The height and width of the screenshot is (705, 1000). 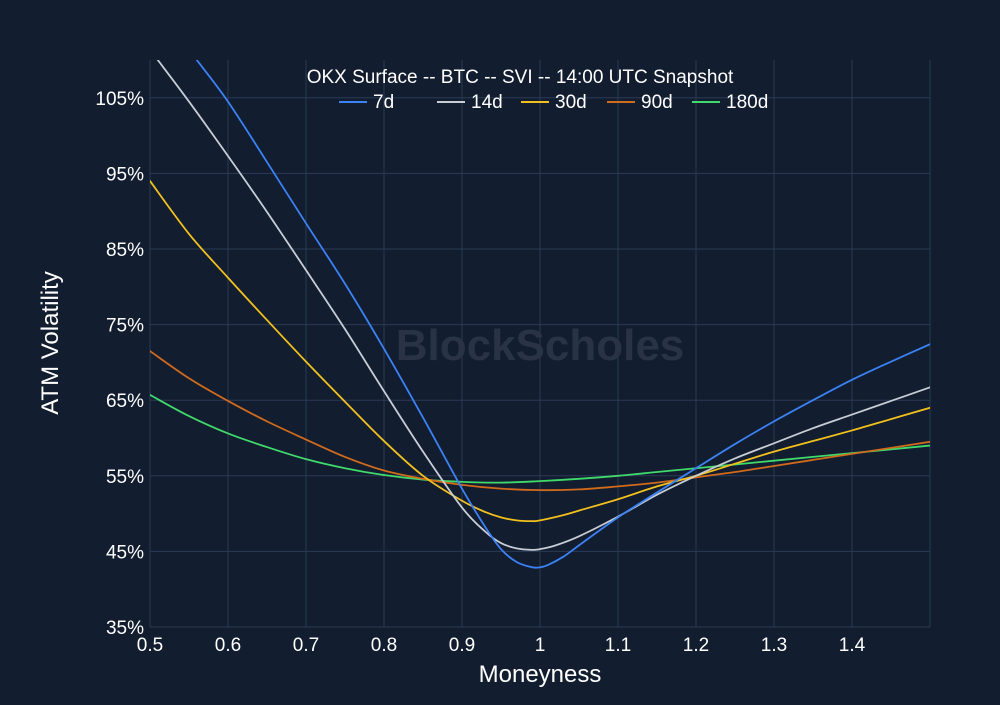 What do you see at coordinates (470, 102) in the screenshot?
I see `legend-item-14d: 14d` at bounding box center [470, 102].